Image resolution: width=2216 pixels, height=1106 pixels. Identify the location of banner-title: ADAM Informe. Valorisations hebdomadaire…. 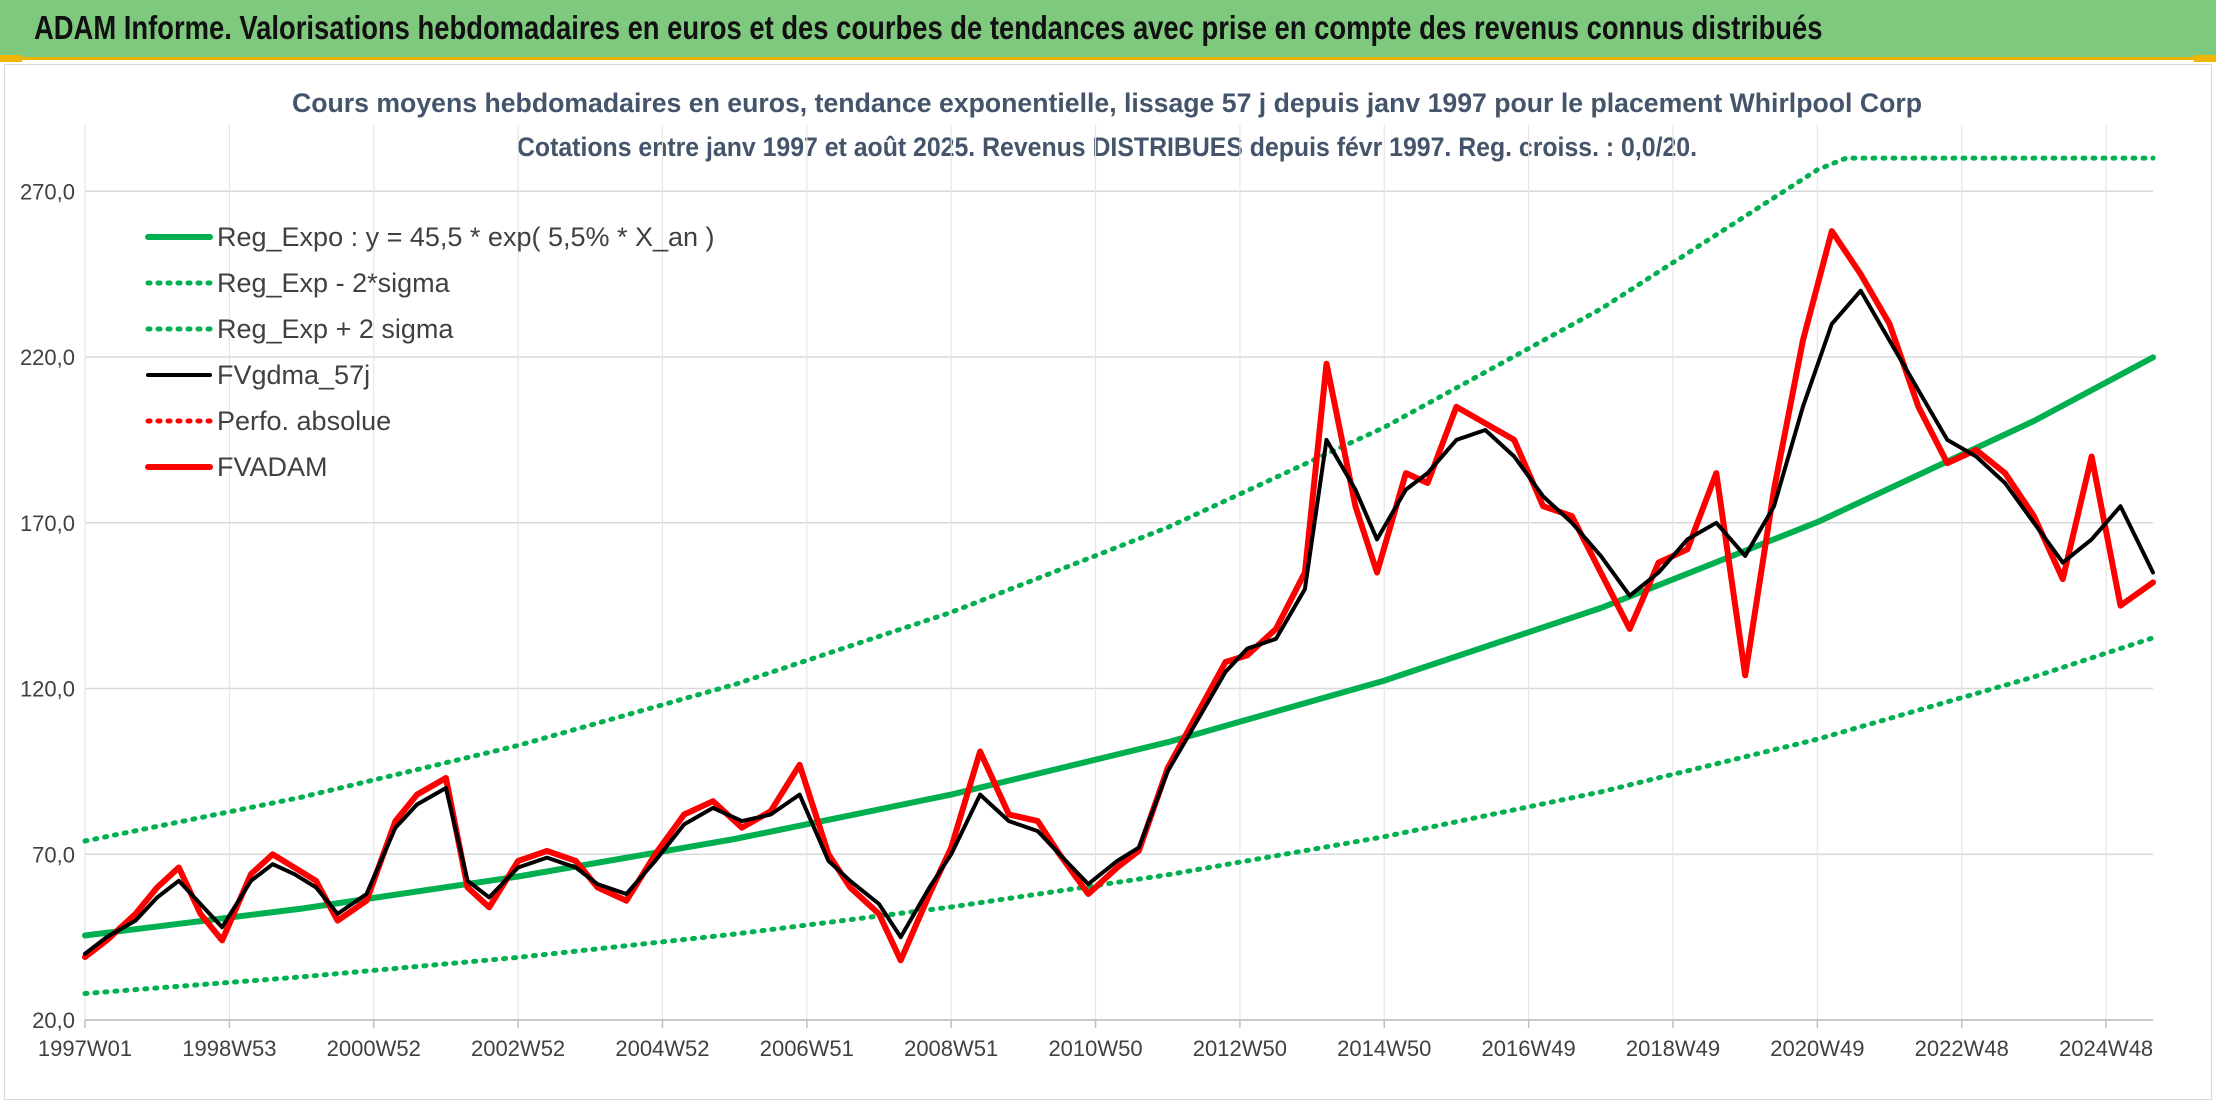
(928, 27).